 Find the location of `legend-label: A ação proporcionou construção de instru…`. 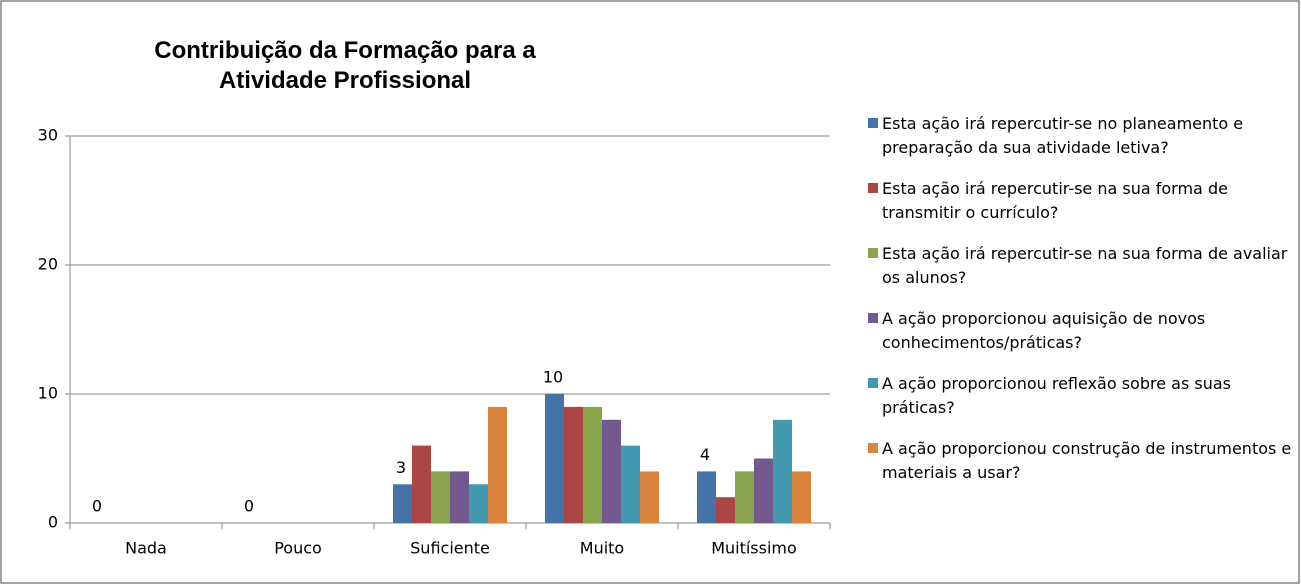

legend-label: A ação proporcionou construção de instru… is located at coordinates (1087, 460).